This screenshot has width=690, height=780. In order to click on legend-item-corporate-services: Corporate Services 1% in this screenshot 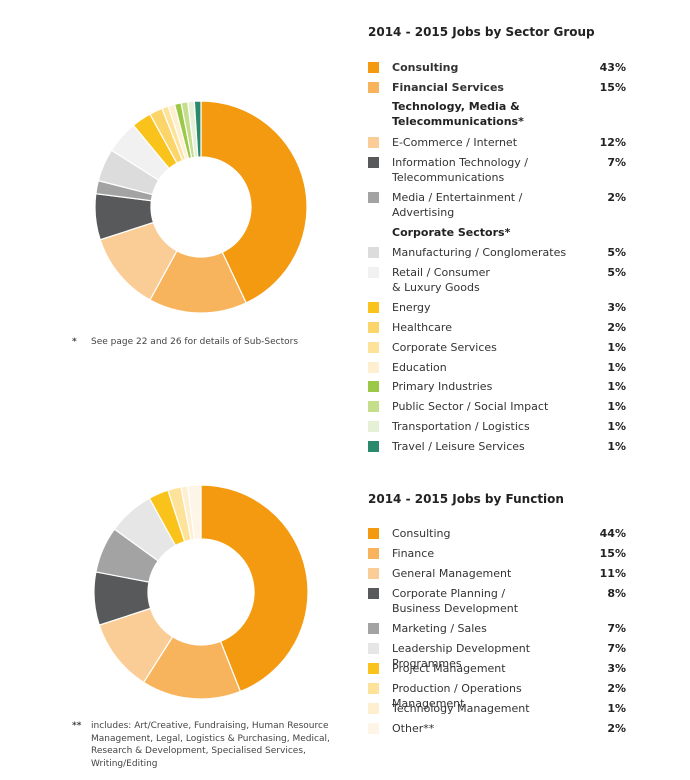, I will do `click(497, 355)`.